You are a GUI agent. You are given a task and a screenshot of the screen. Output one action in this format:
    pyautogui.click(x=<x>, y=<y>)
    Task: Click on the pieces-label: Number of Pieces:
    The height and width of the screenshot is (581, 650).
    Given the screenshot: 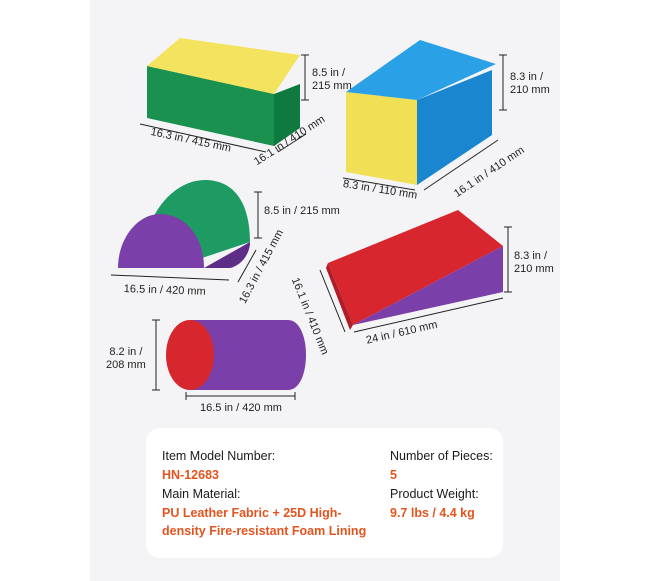 What is the action you would take?
    pyautogui.click(x=441, y=456)
    